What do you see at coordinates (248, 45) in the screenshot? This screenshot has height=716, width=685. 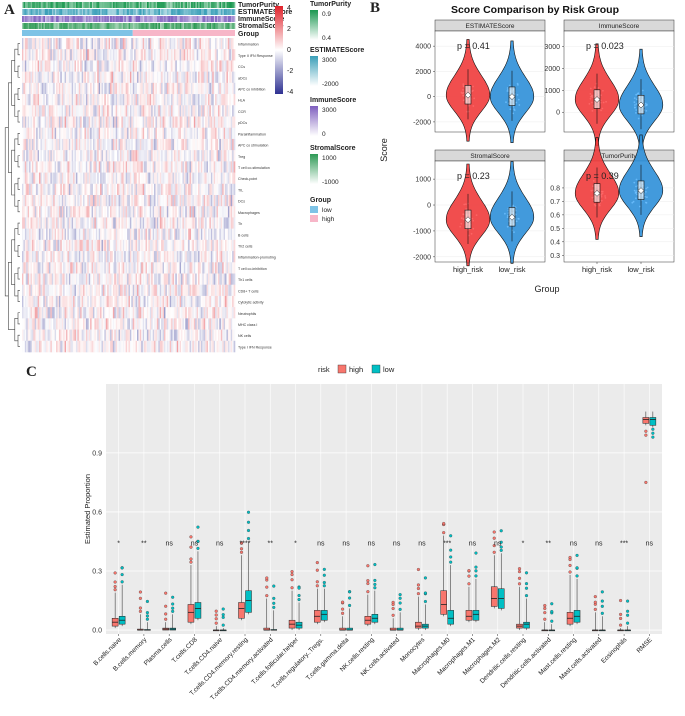 I see `heatmap-row-label: Inflammation` at bounding box center [248, 45].